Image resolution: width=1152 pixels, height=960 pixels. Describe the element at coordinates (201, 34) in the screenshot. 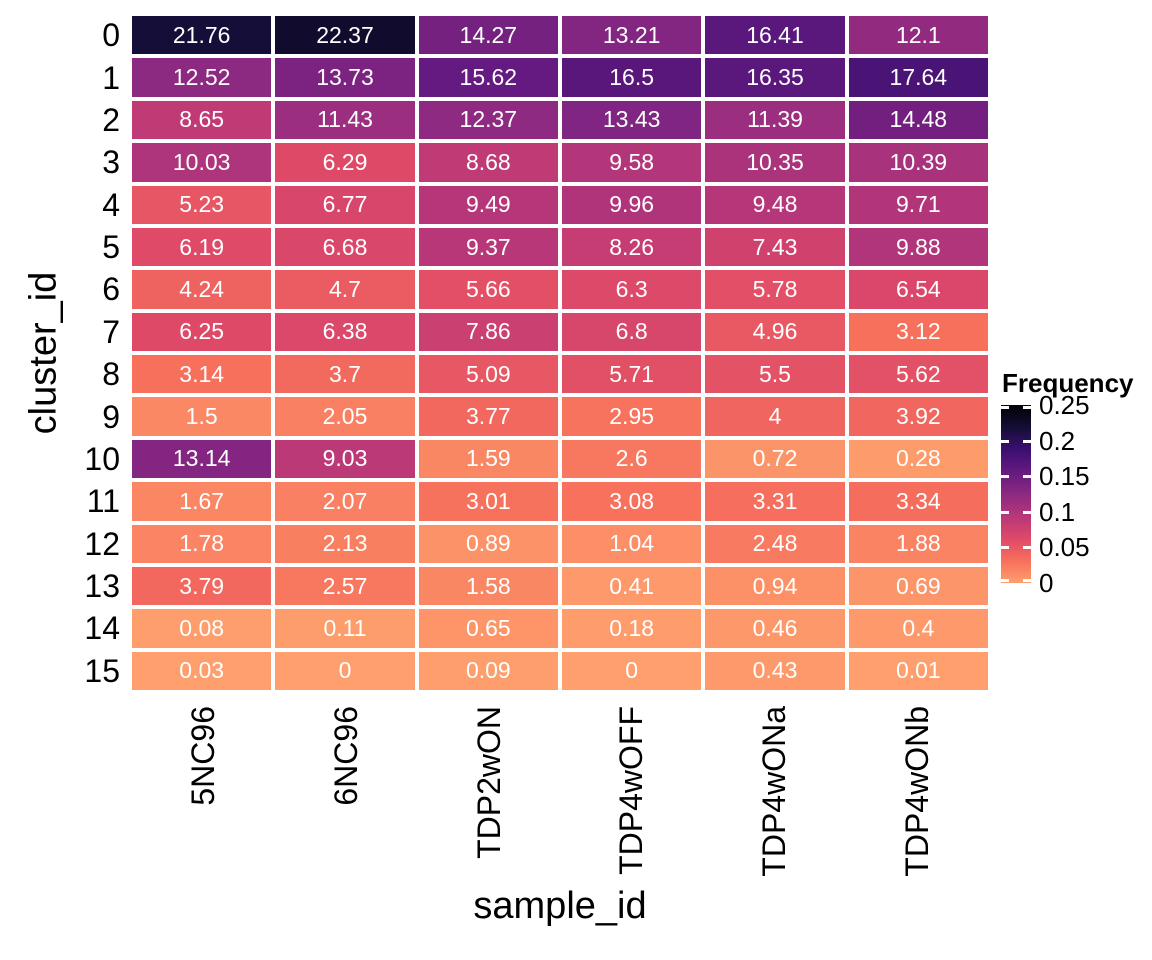

I see `heatmap-cell-value: 21.76` at that location.